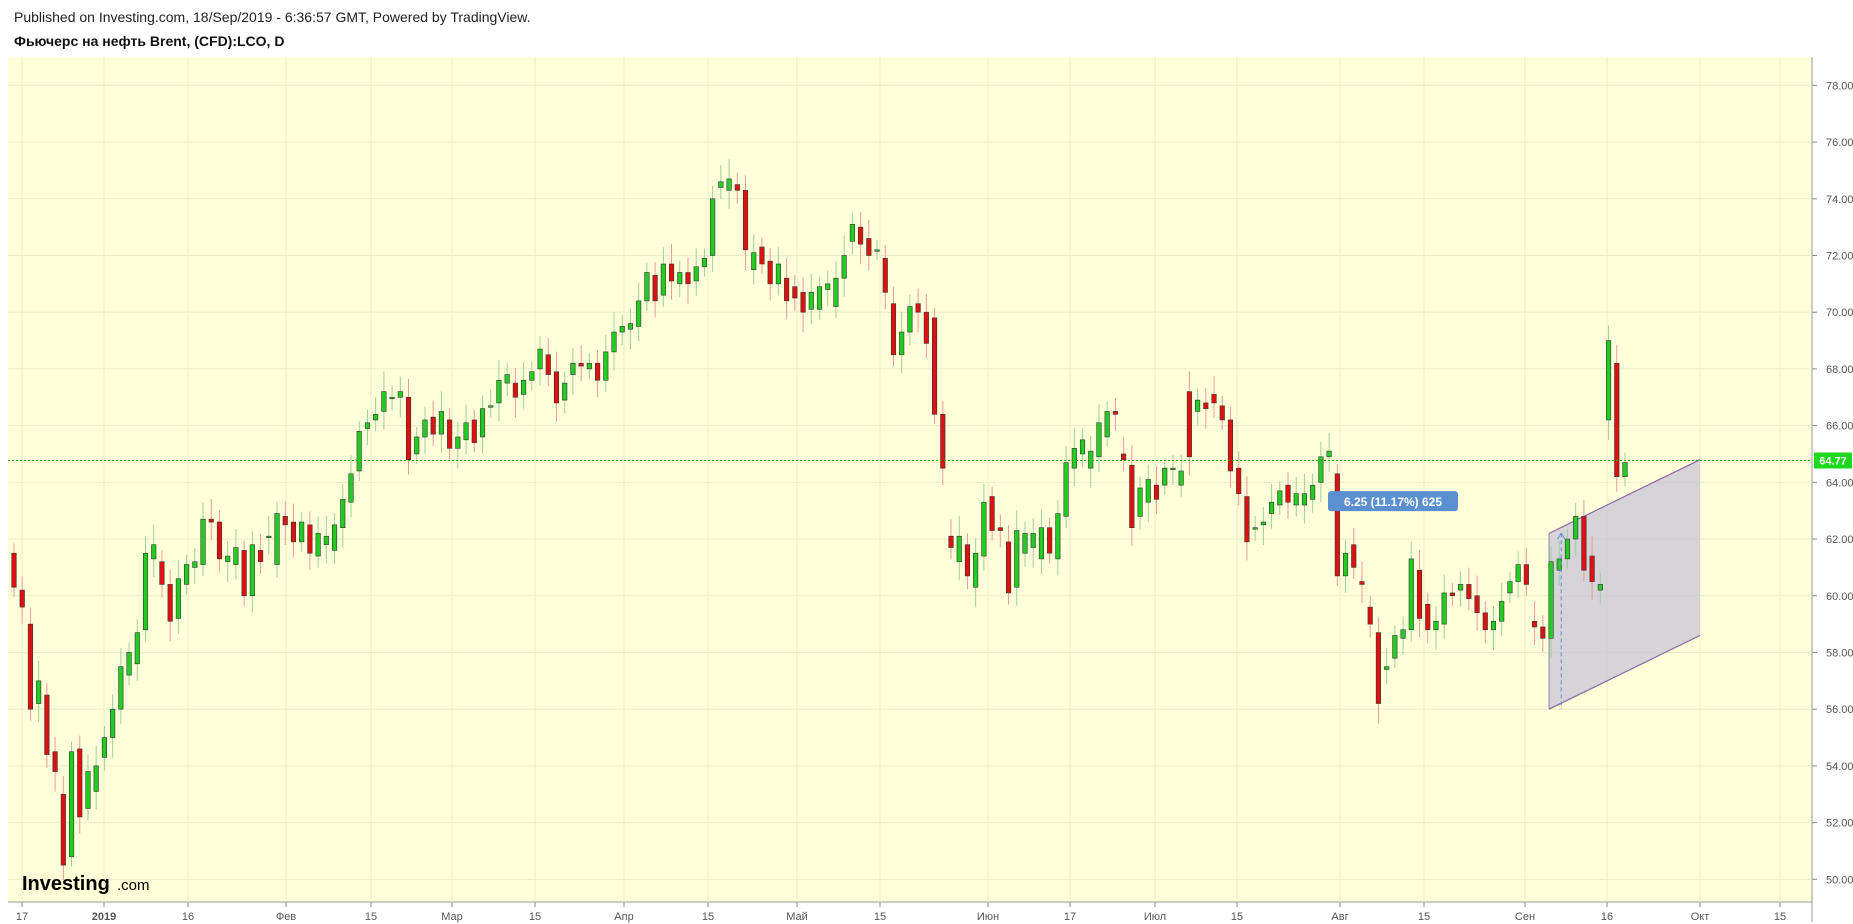 The width and height of the screenshot is (1853, 924). What do you see at coordinates (286, 917) in the screenshot?
I see `x-tick-label: Фев` at bounding box center [286, 917].